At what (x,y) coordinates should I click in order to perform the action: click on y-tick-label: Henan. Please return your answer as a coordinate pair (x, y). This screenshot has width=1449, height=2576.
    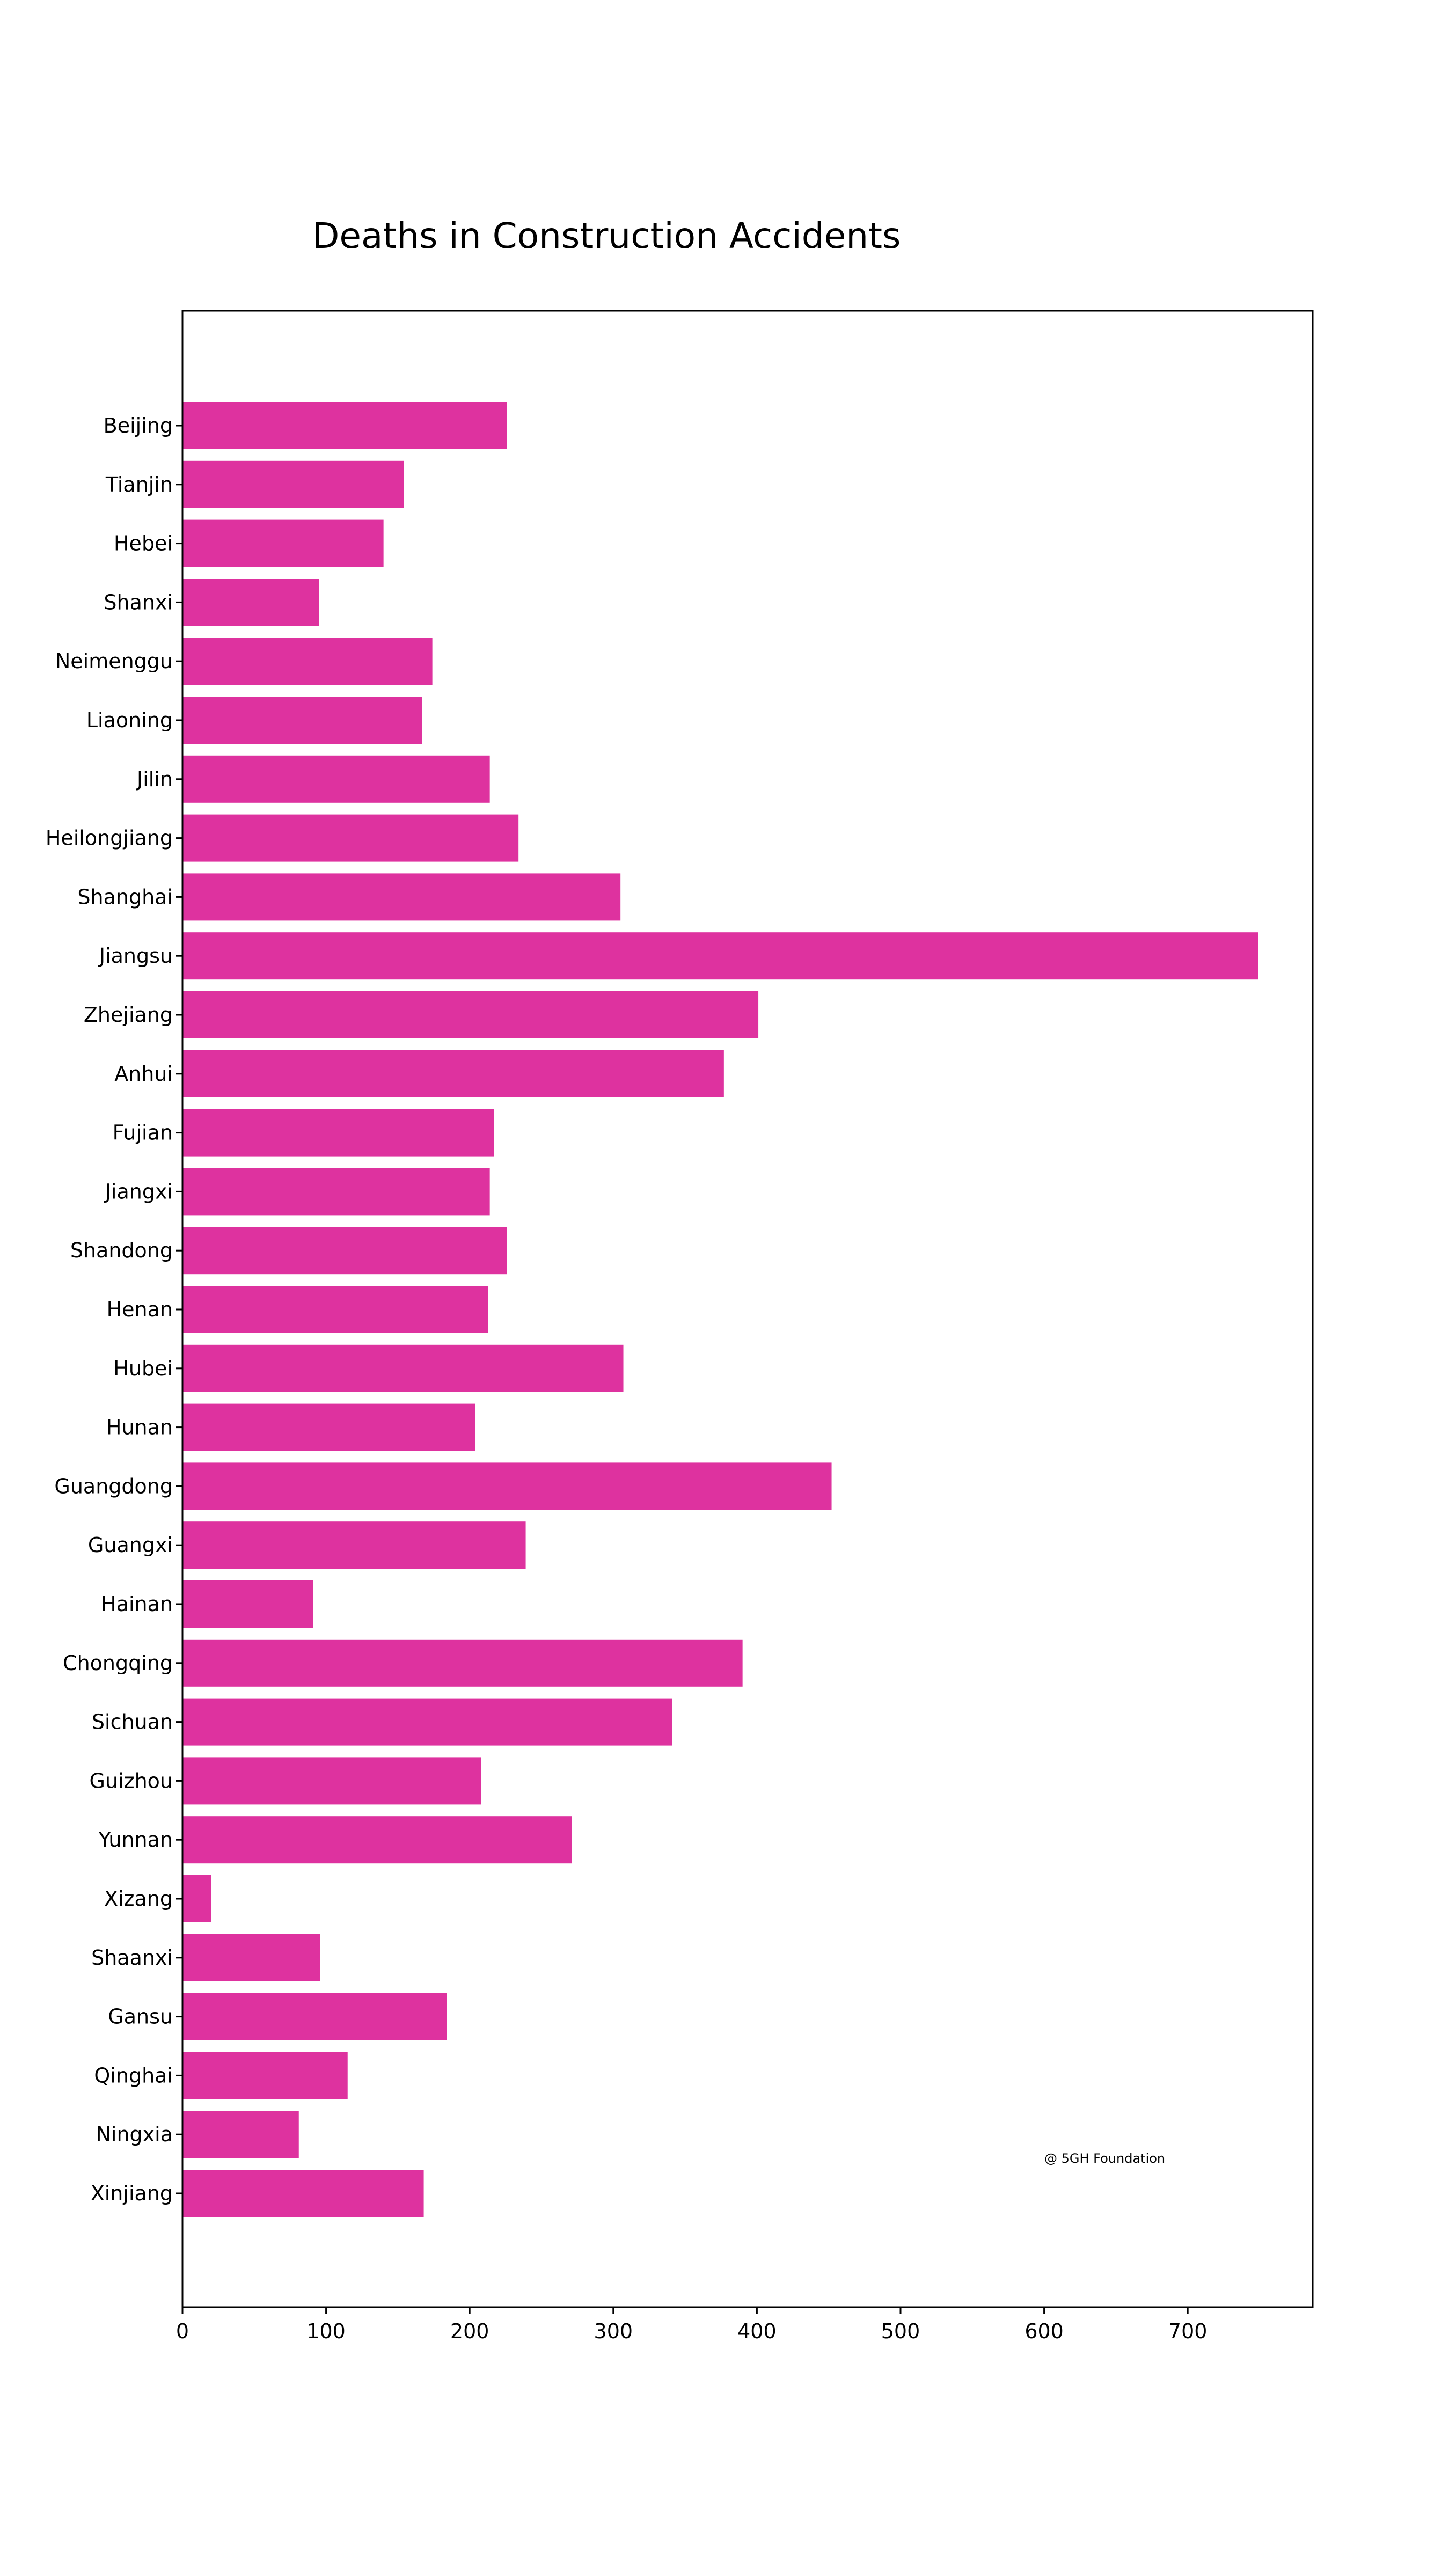
    Looking at the image, I should click on (140, 1309).